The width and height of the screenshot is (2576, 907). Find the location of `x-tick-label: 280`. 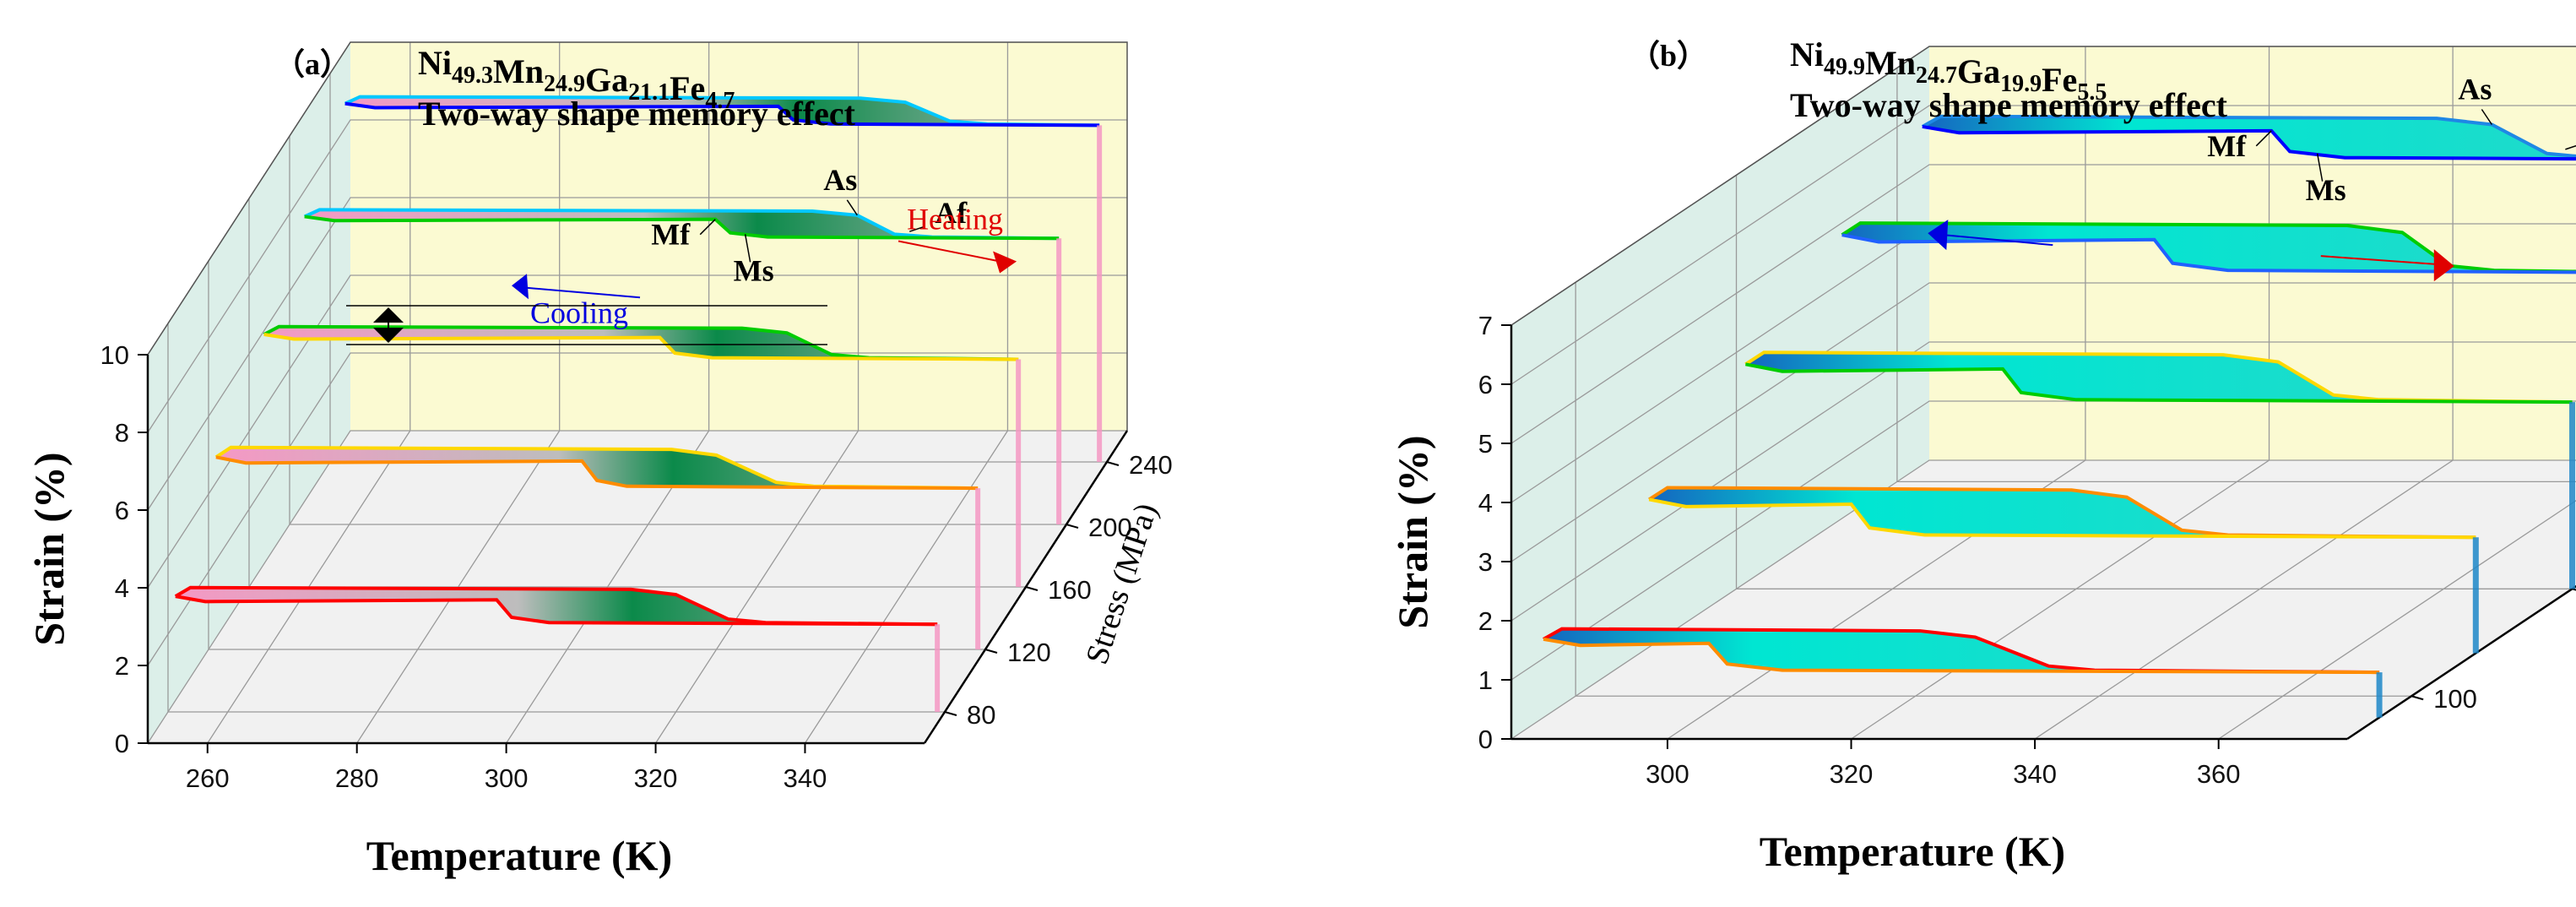

x-tick-label: 280 is located at coordinates (357, 778).